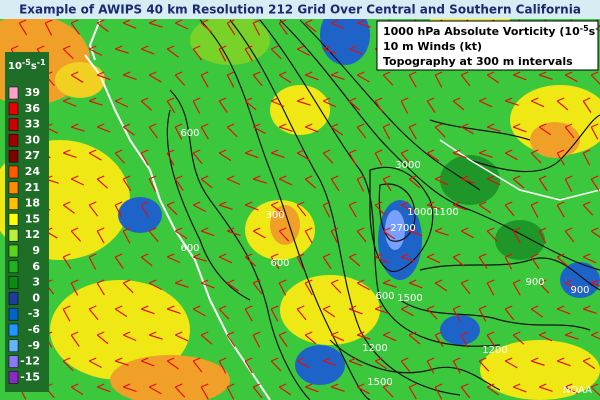 The width and height of the screenshot is (600, 400). What do you see at coordinates (577, 390) in the screenshot?
I see `credit: NOAA` at bounding box center [577, 390].